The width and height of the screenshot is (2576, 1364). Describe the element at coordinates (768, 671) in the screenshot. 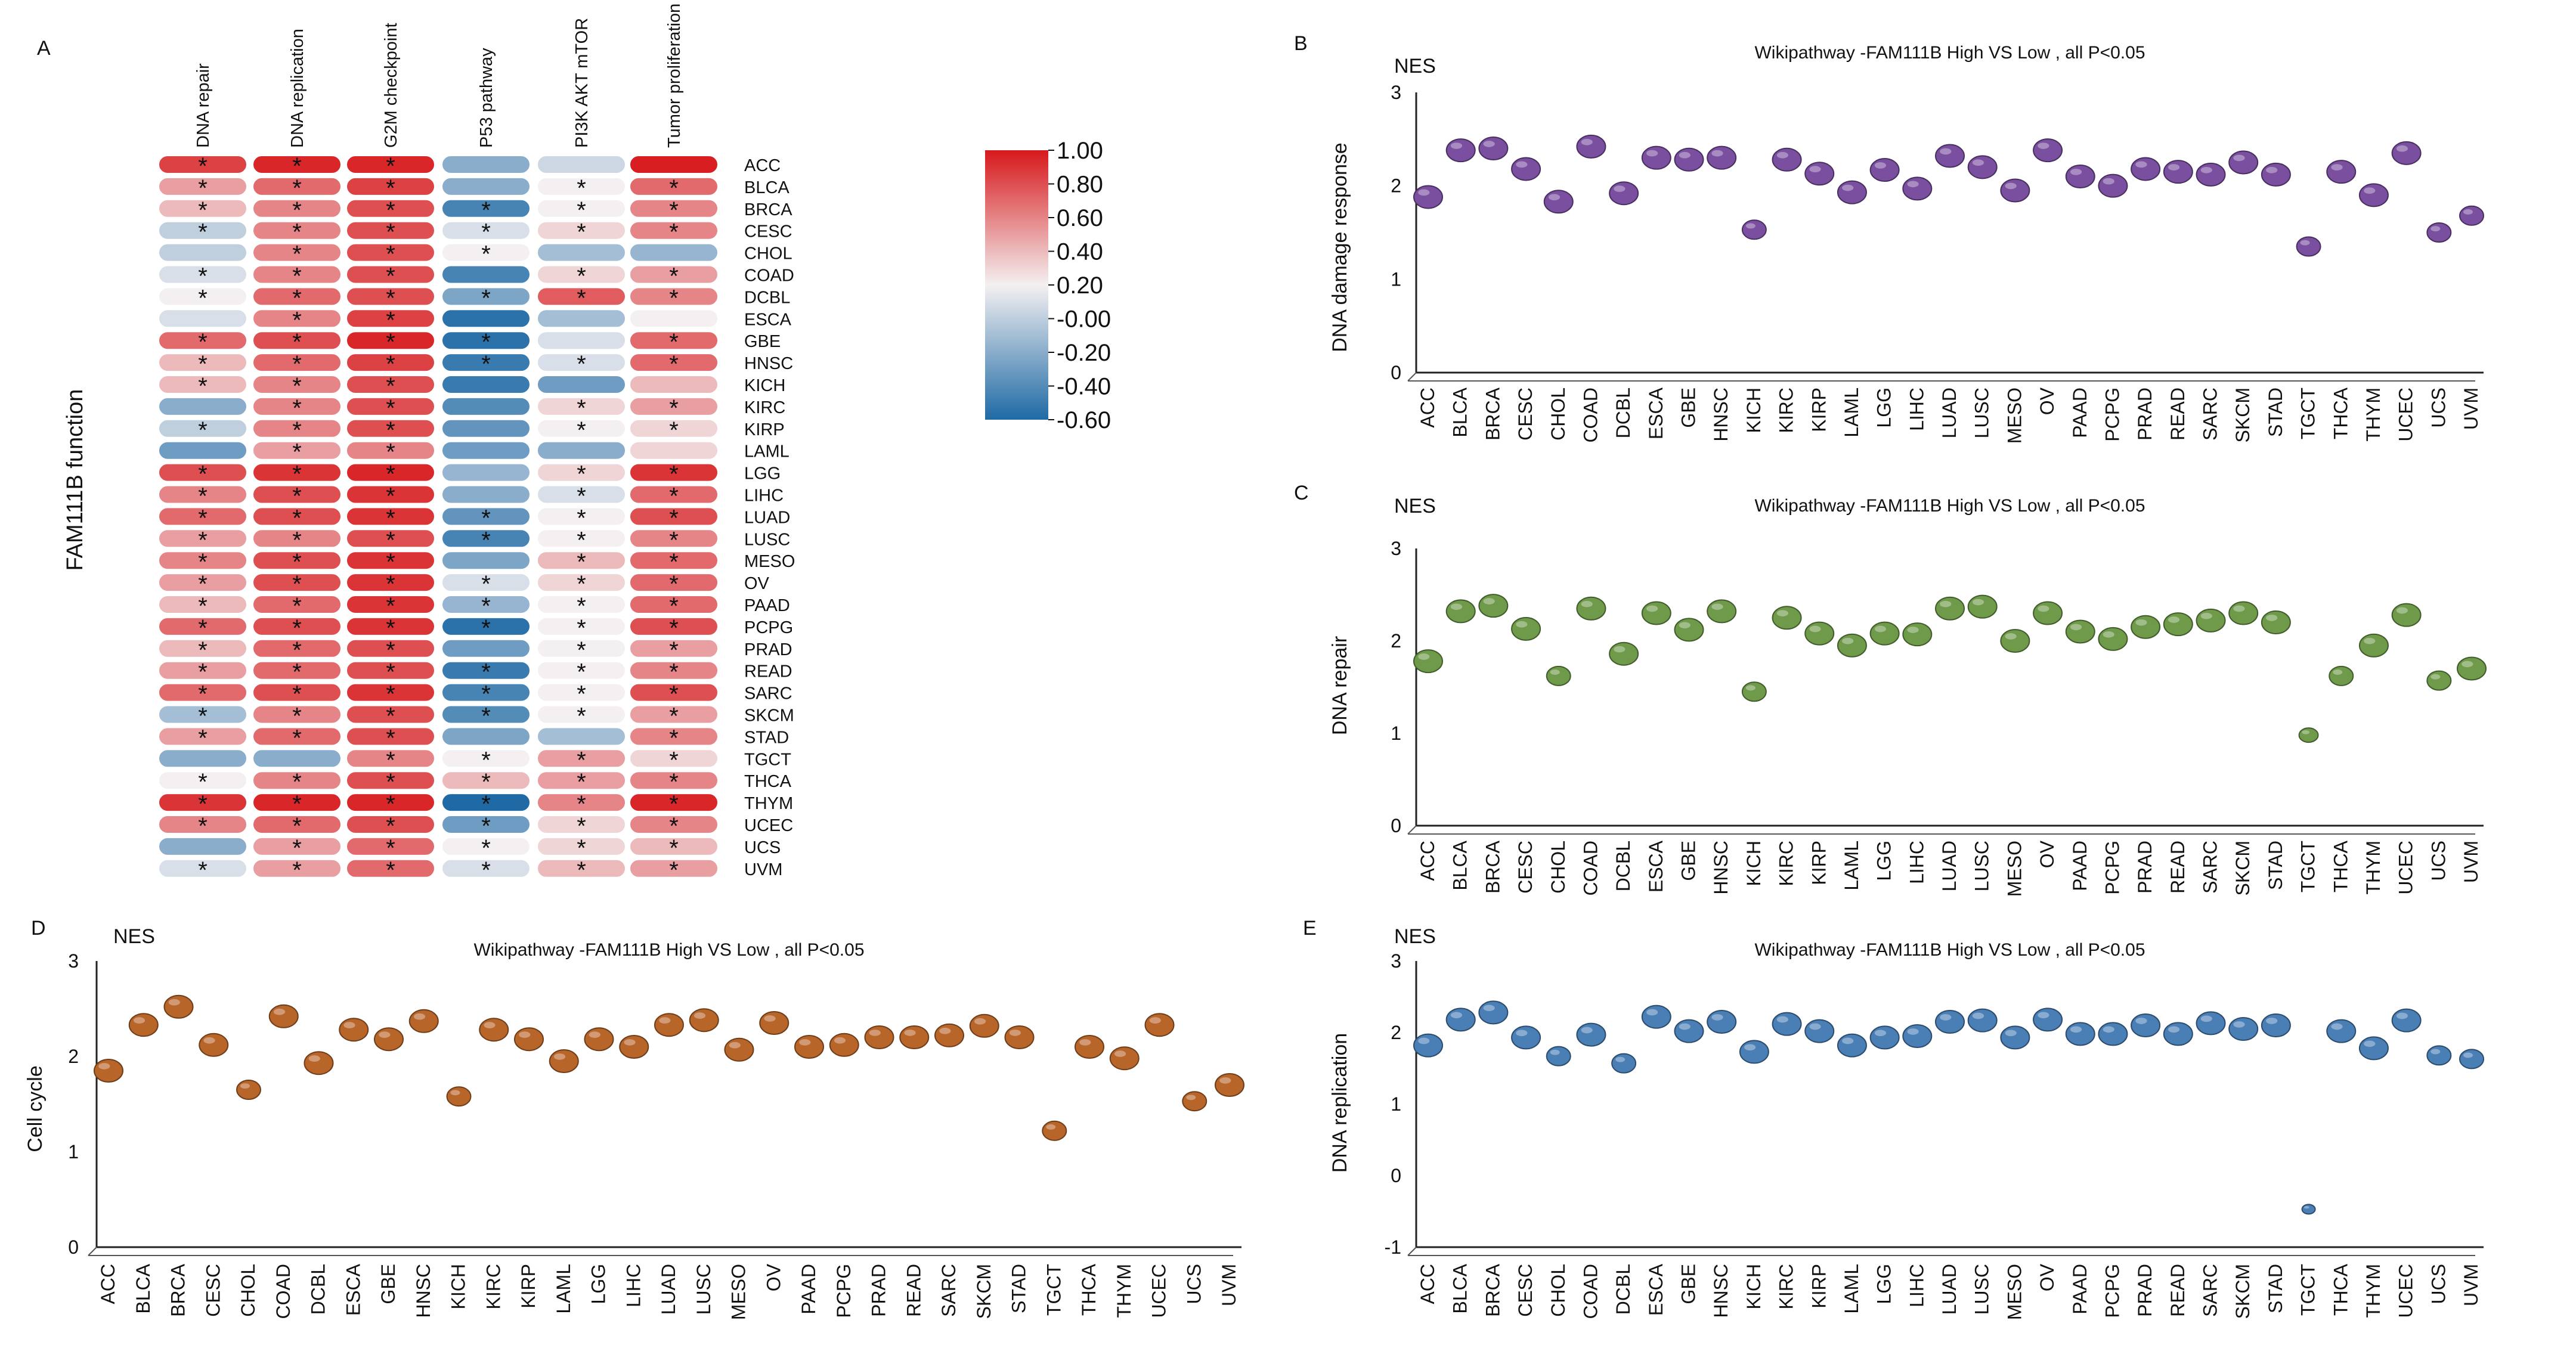

I see `heatmap-row-label: READ` at that location.